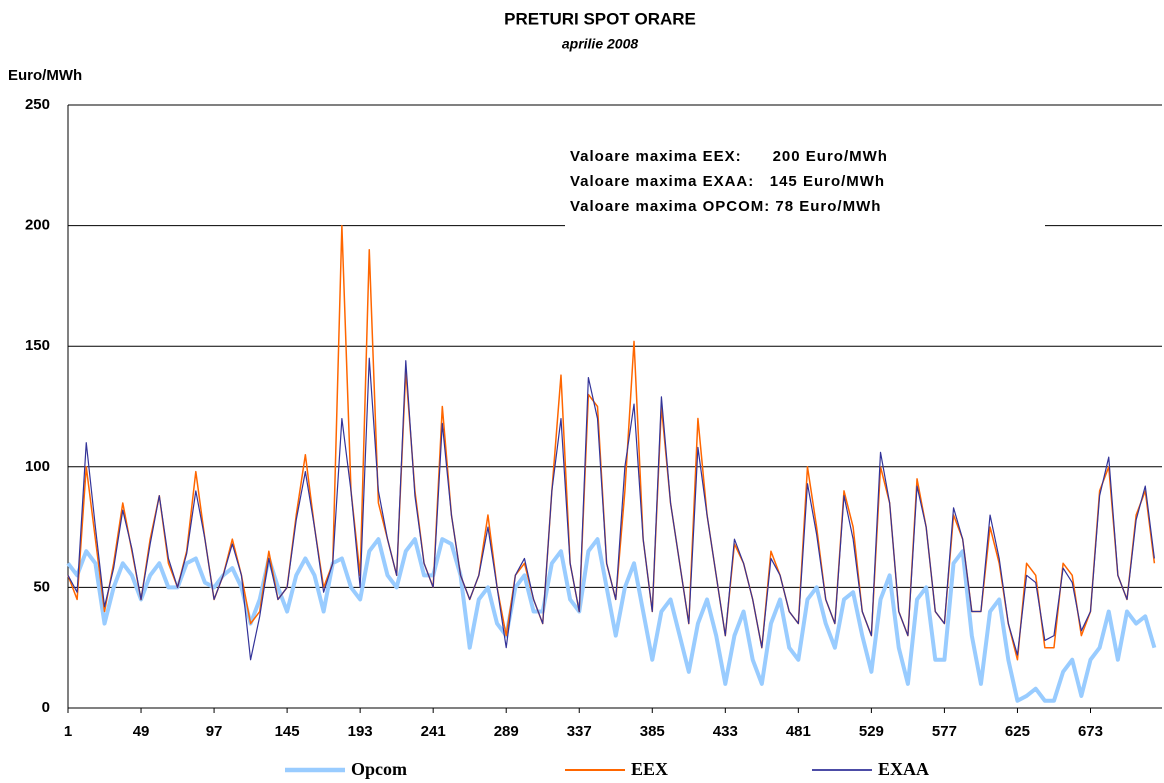 The height and width of the screenshot is (783, 1164). What do you see at coordinates (41, 586) in the screenshot?
I see `y-tick-label: 50` at bounding box center [41, 586].